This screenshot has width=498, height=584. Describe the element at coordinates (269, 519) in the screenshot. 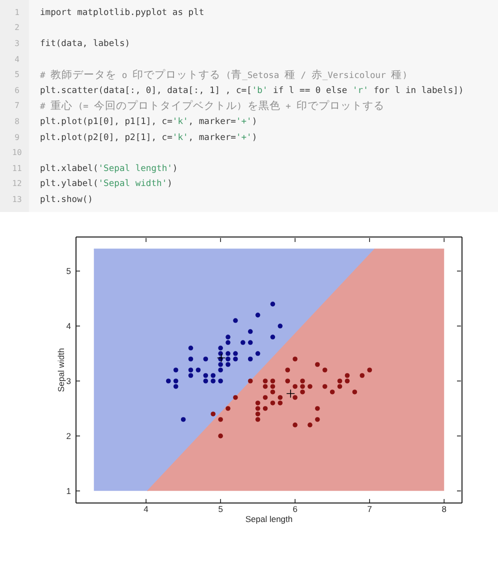

I see `x-axis-title: Sepal length` at that location.